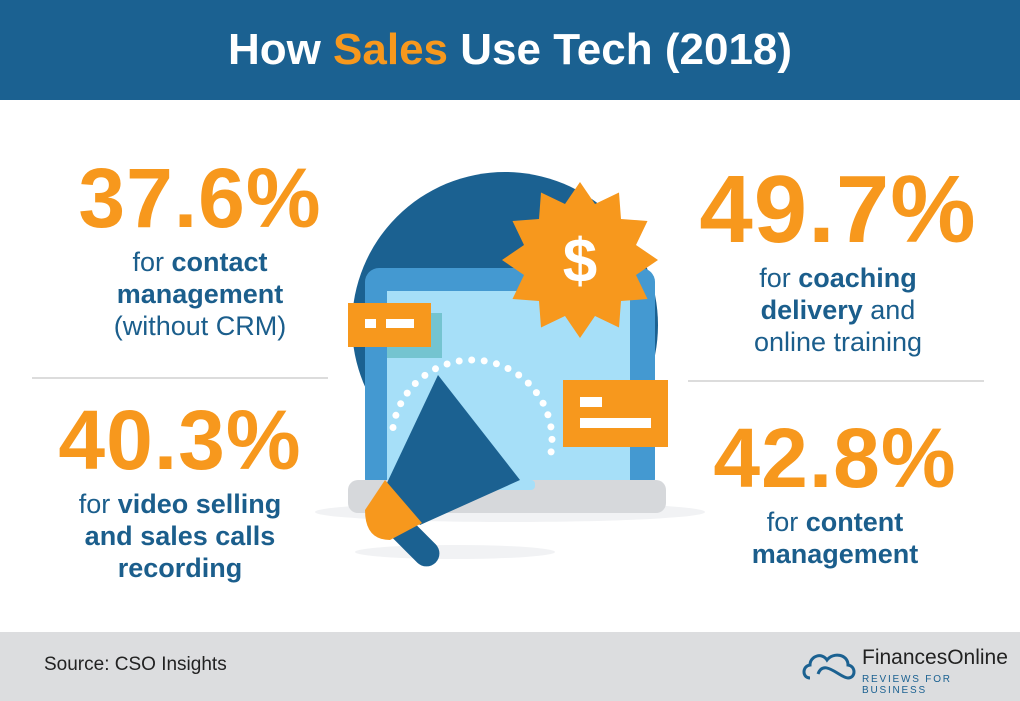 Image resolution: width=1020 pixels, height=701 pixels. Describe the element at coordinates (829, 666) in the screenshot. I see `cloud-icon` at that location.